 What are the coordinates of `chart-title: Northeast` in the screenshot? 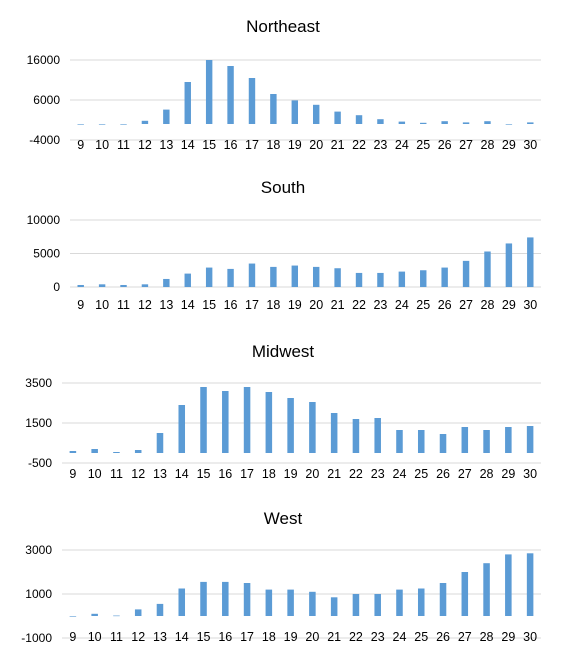 It's located at (283, 26).